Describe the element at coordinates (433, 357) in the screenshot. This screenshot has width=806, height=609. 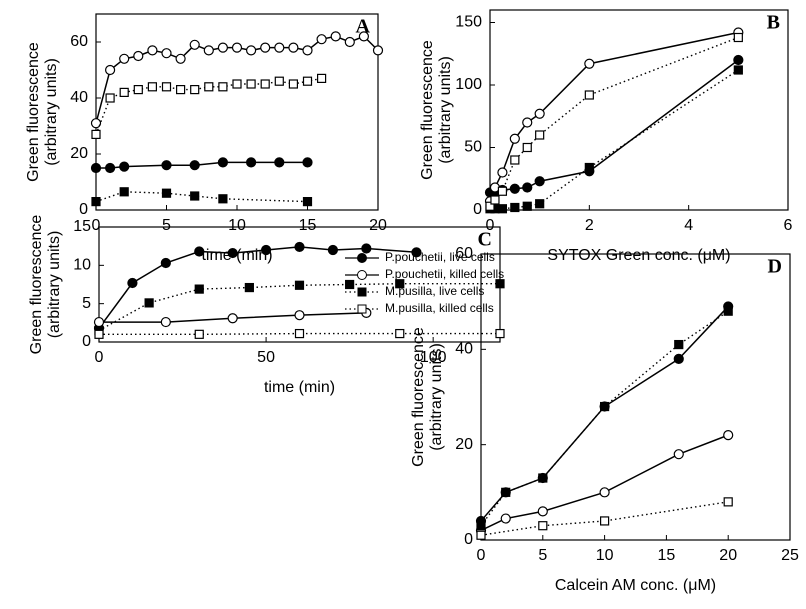
I see `x-tick-label: 100` at that location.